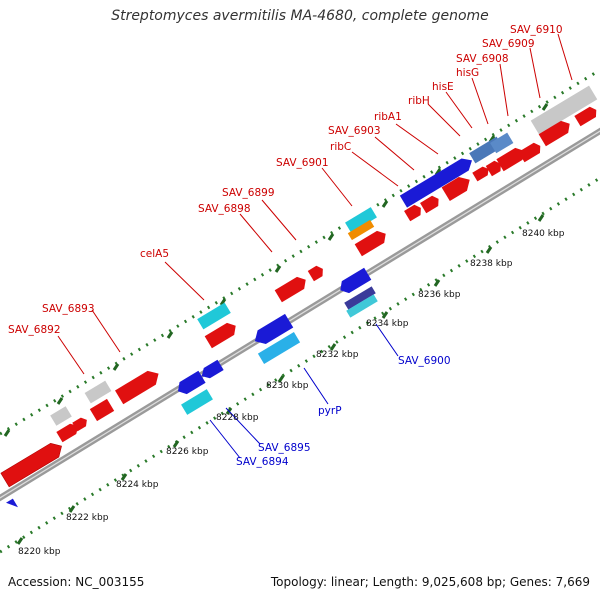  Describe the element at coordinates (388, 117) in the screenshot. I see `gene-label: ribA1` at that location.